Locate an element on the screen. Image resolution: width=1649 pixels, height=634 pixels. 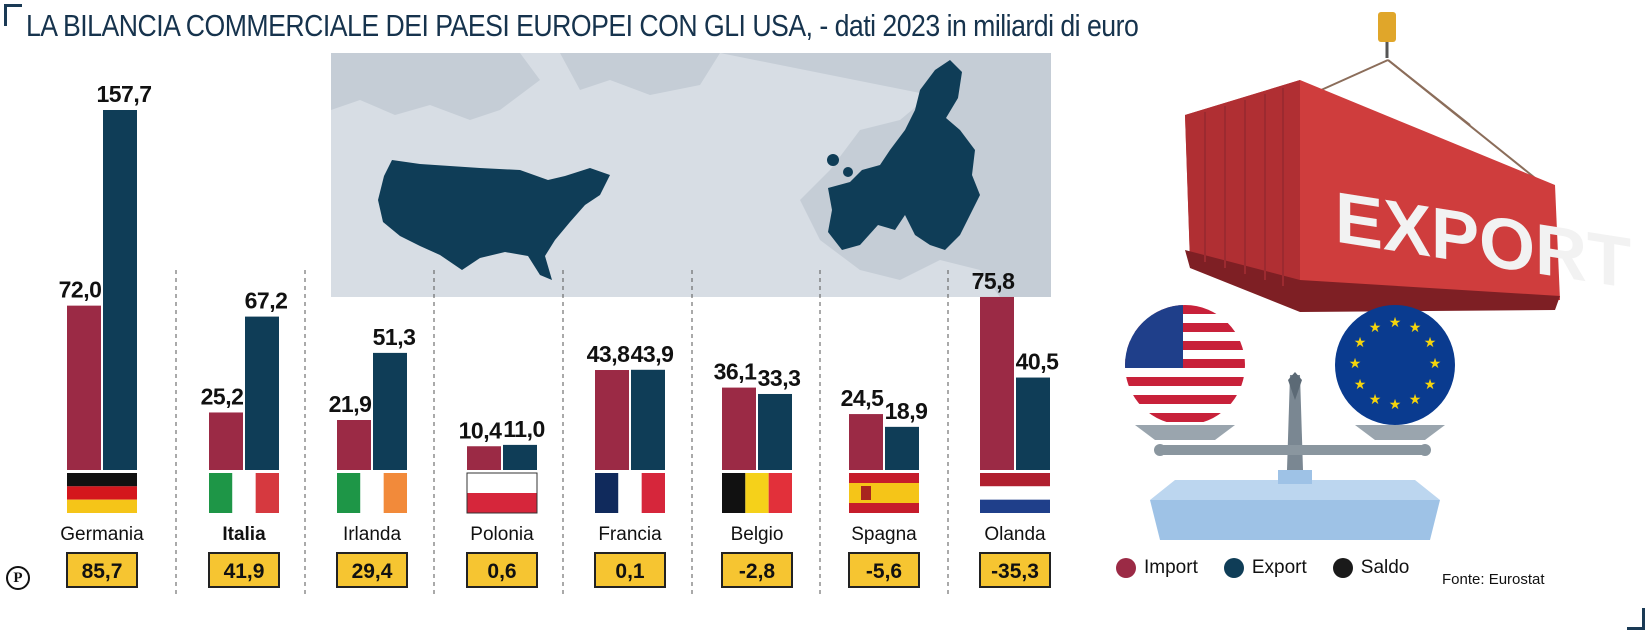
flags-layer is located at coordinates (558, 493).